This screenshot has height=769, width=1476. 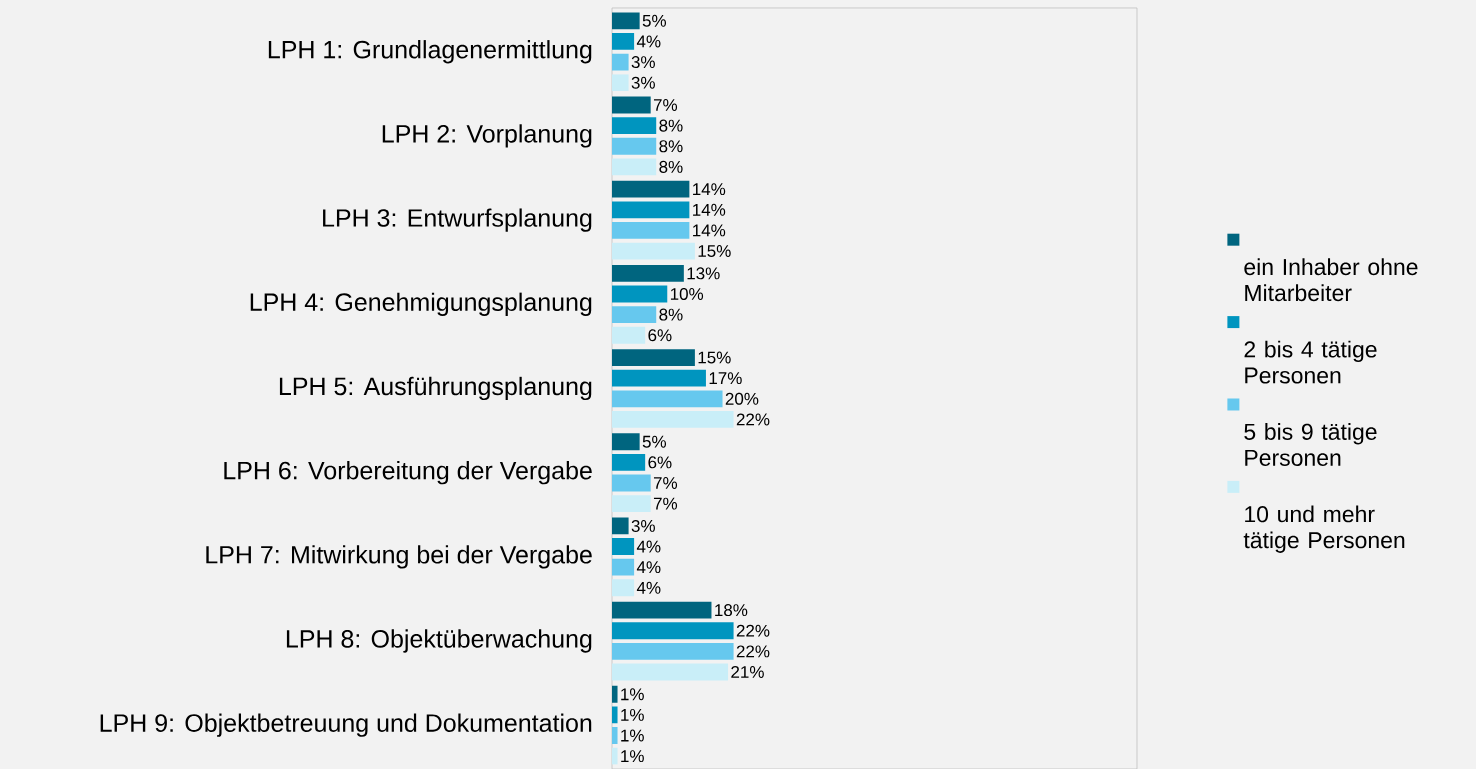 What do you see at coordinates (687, 293) in the screenshot?
I see `data-label: 10%` at bounding box center [687, 293].